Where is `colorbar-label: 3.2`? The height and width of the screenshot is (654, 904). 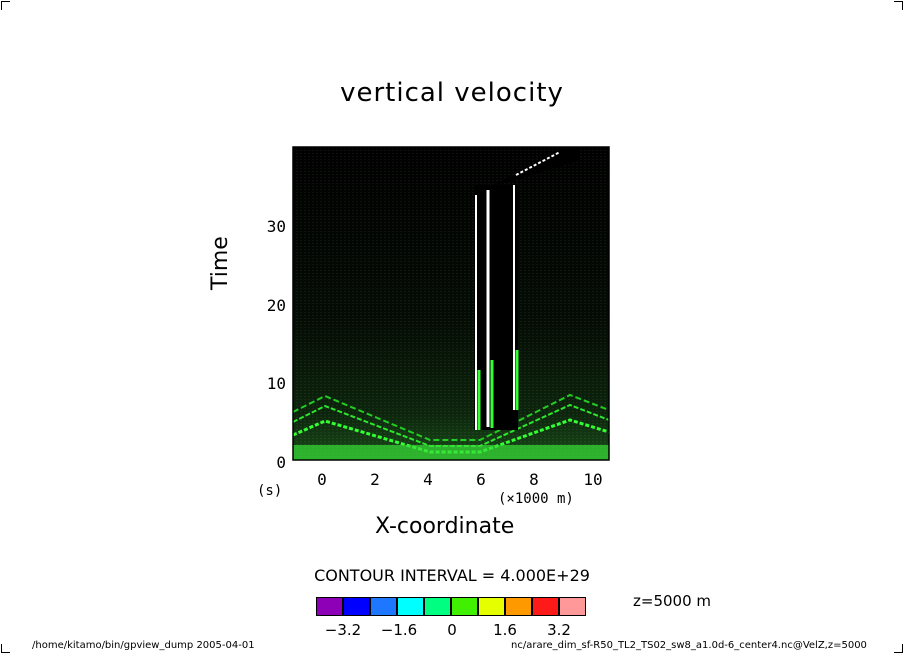 colorbar-label: 3.2 is located at coordinates (559, 630).